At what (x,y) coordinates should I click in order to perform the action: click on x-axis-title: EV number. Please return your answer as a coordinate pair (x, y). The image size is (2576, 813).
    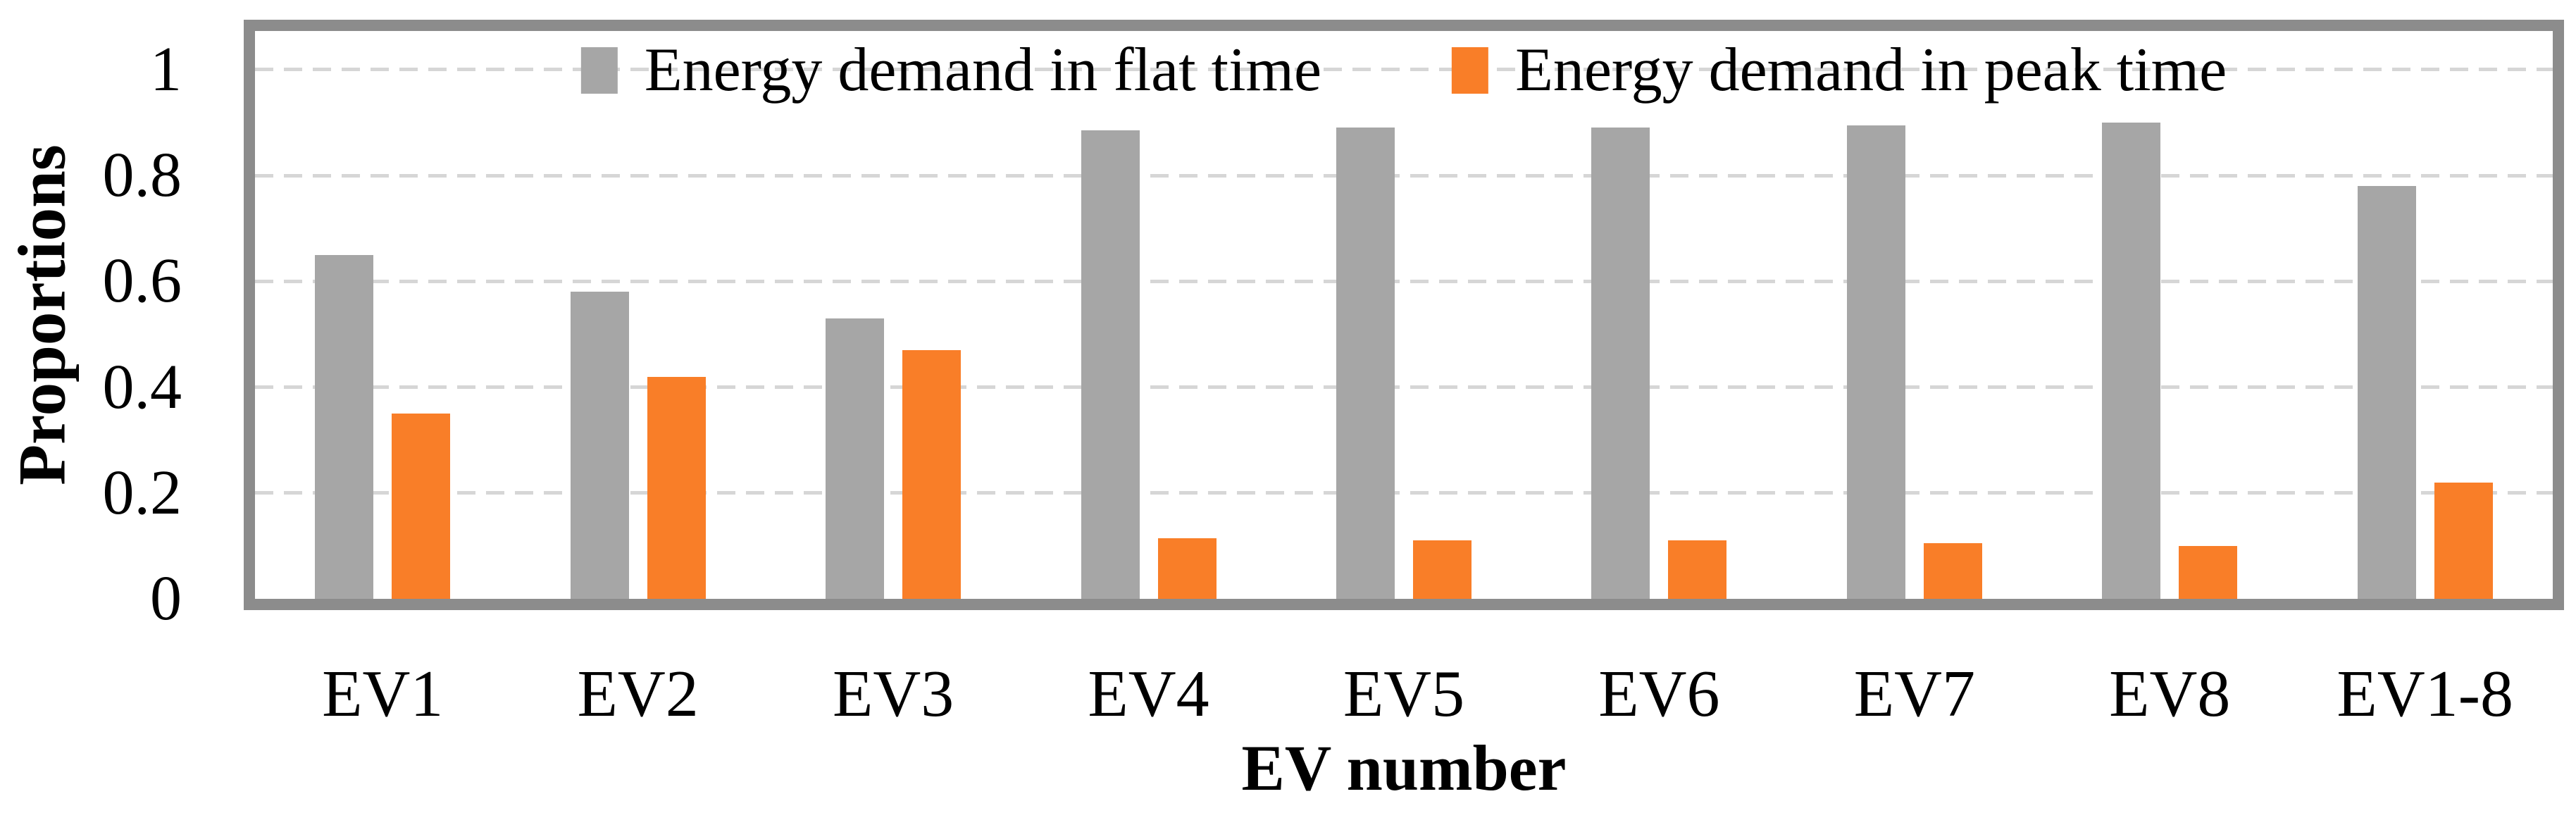
    Looking at the image, I should click on (1404, 768).